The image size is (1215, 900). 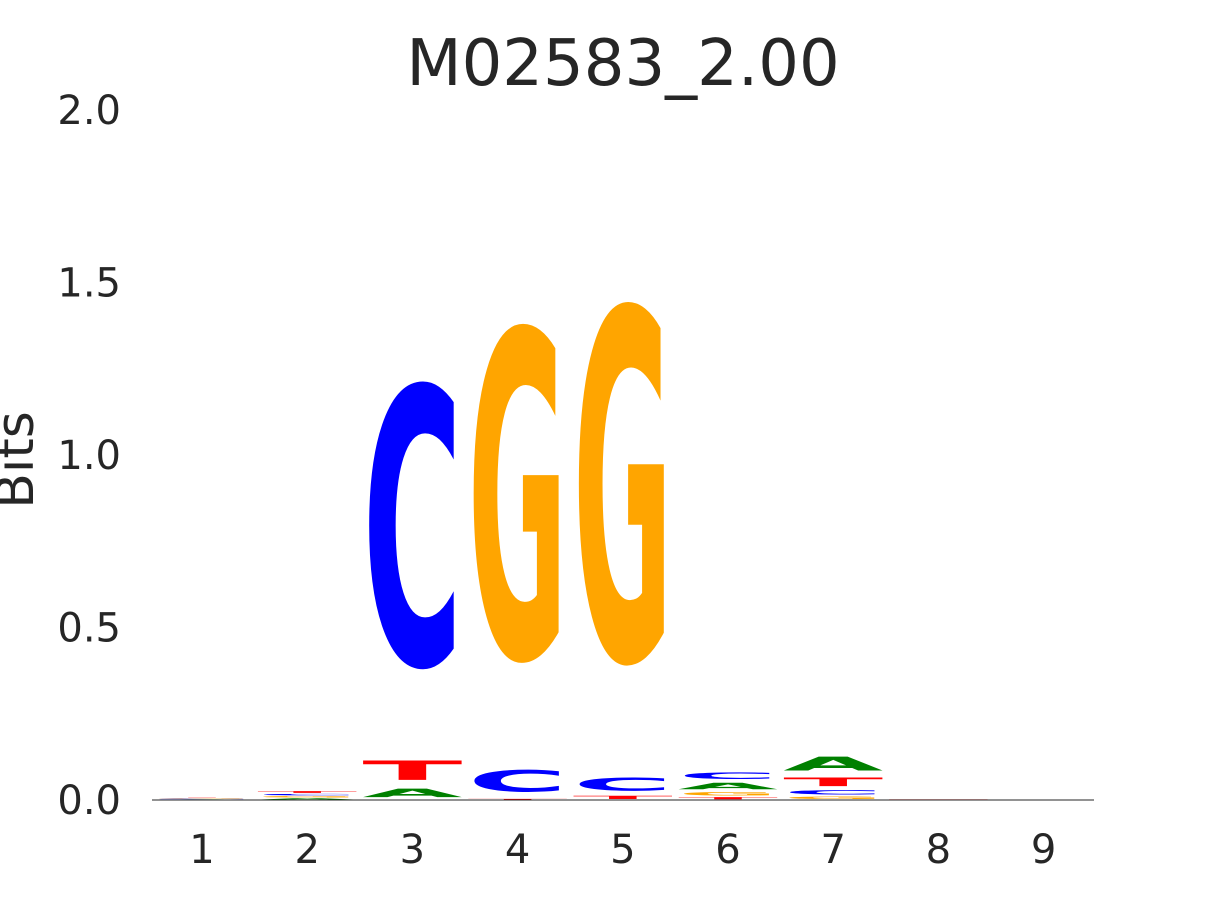 What do you see at coordinates (412, 850) in the screenshot?
I see `x-tick-label: 3` at bounding box center [412, 850].